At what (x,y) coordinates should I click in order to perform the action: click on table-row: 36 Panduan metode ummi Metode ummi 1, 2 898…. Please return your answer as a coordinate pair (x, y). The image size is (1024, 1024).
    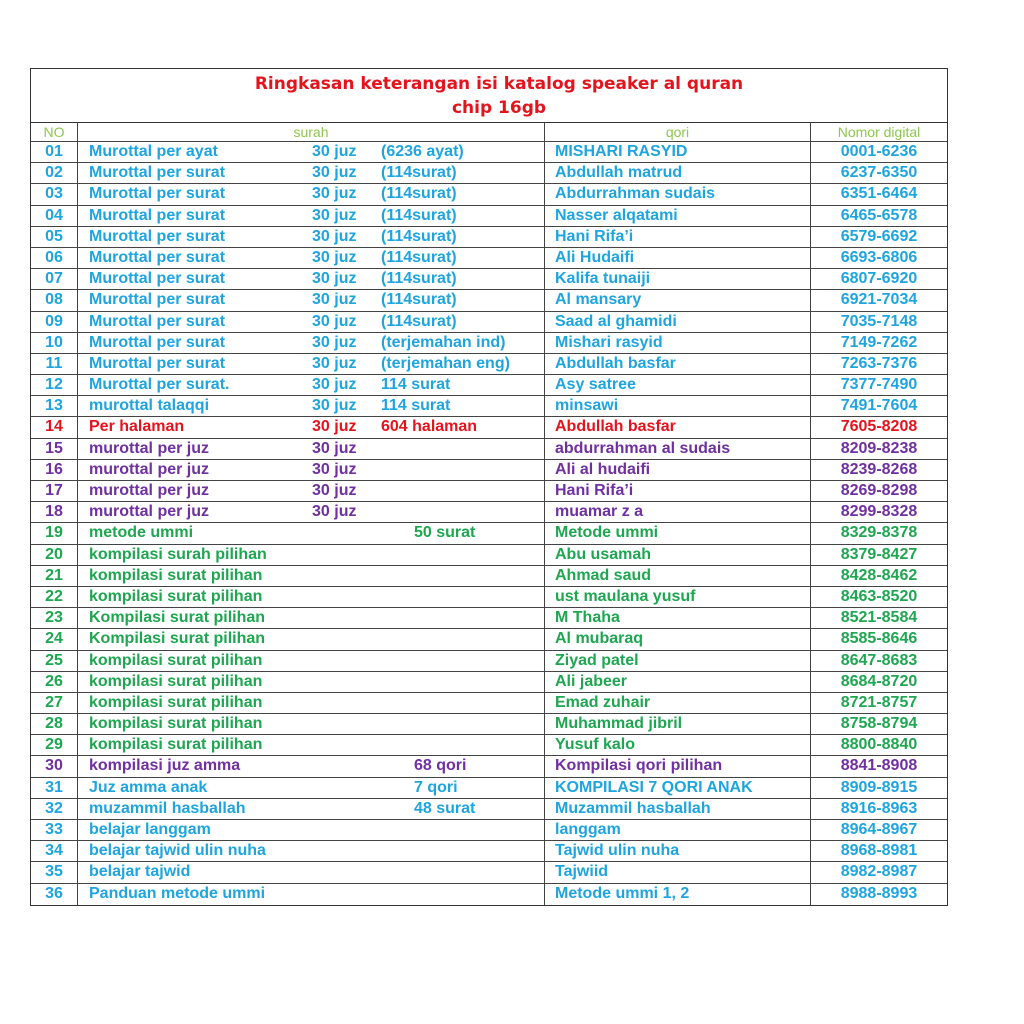
    Looking at the image, I should click on (489, 894).